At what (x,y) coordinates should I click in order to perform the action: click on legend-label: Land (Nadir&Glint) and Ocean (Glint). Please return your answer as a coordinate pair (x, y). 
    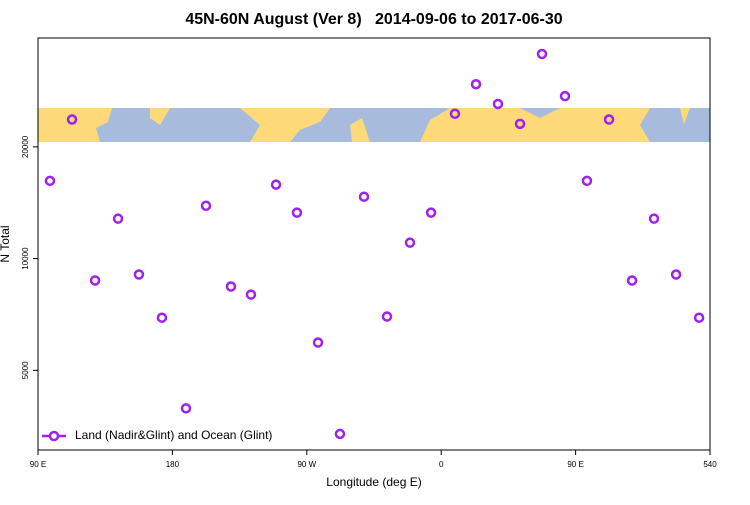
    Looking at the image, I should click on (173, 435).